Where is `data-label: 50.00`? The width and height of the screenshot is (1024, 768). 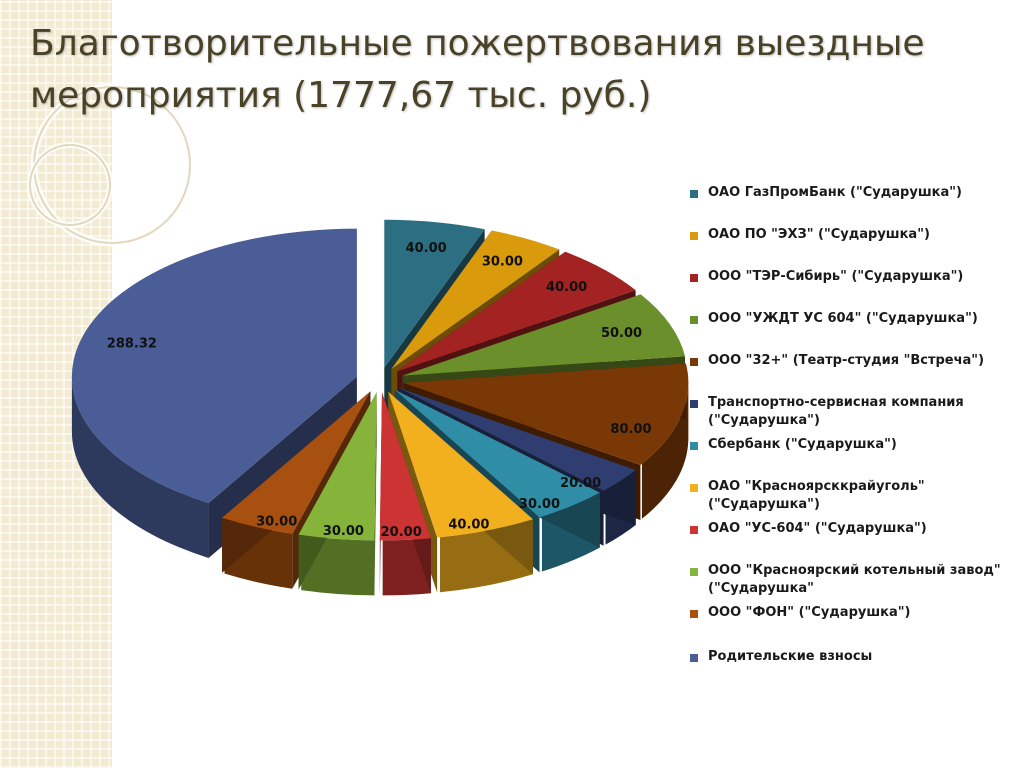
data-label: 50.00 is located at coordinates (621, 333).